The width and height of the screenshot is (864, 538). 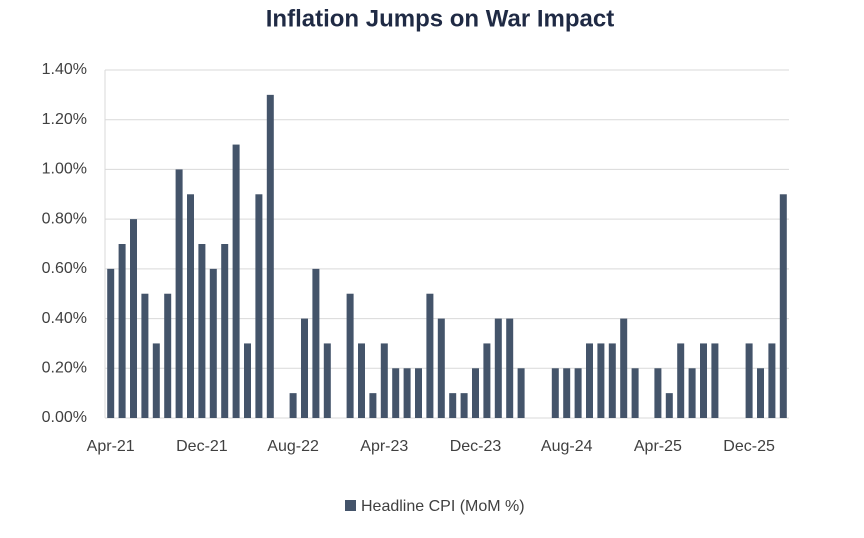 What do you see at coordinates (64, 218) in the screenshot?
I see `y-tick-label: 0.80%` at bounding box center [64, 218].